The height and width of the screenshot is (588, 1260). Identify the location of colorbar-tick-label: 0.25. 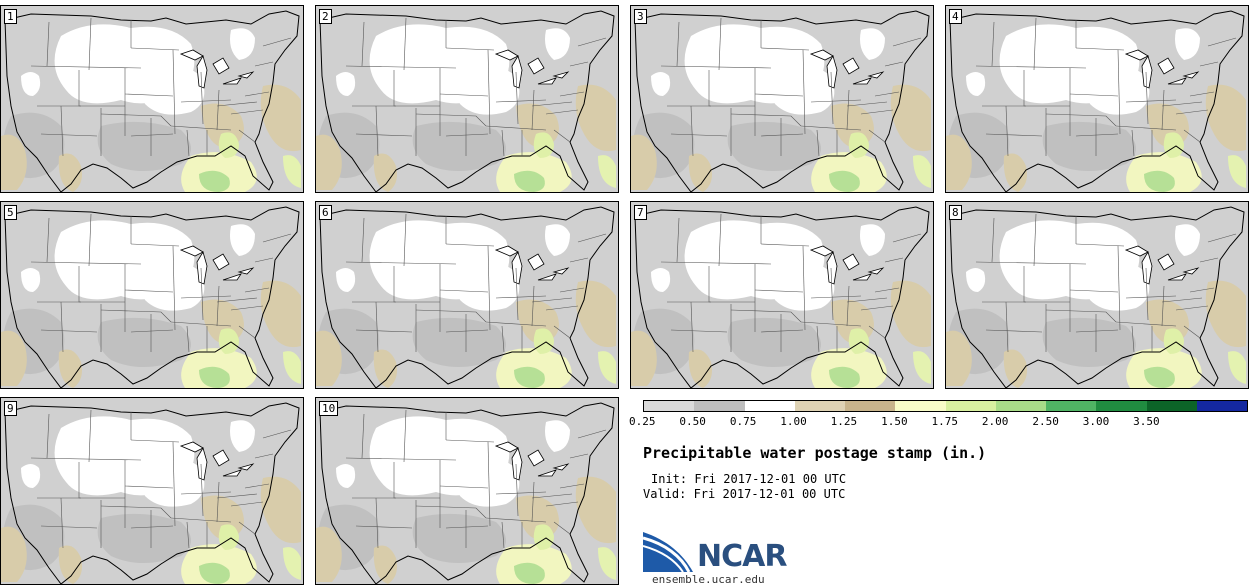
(642, 421).